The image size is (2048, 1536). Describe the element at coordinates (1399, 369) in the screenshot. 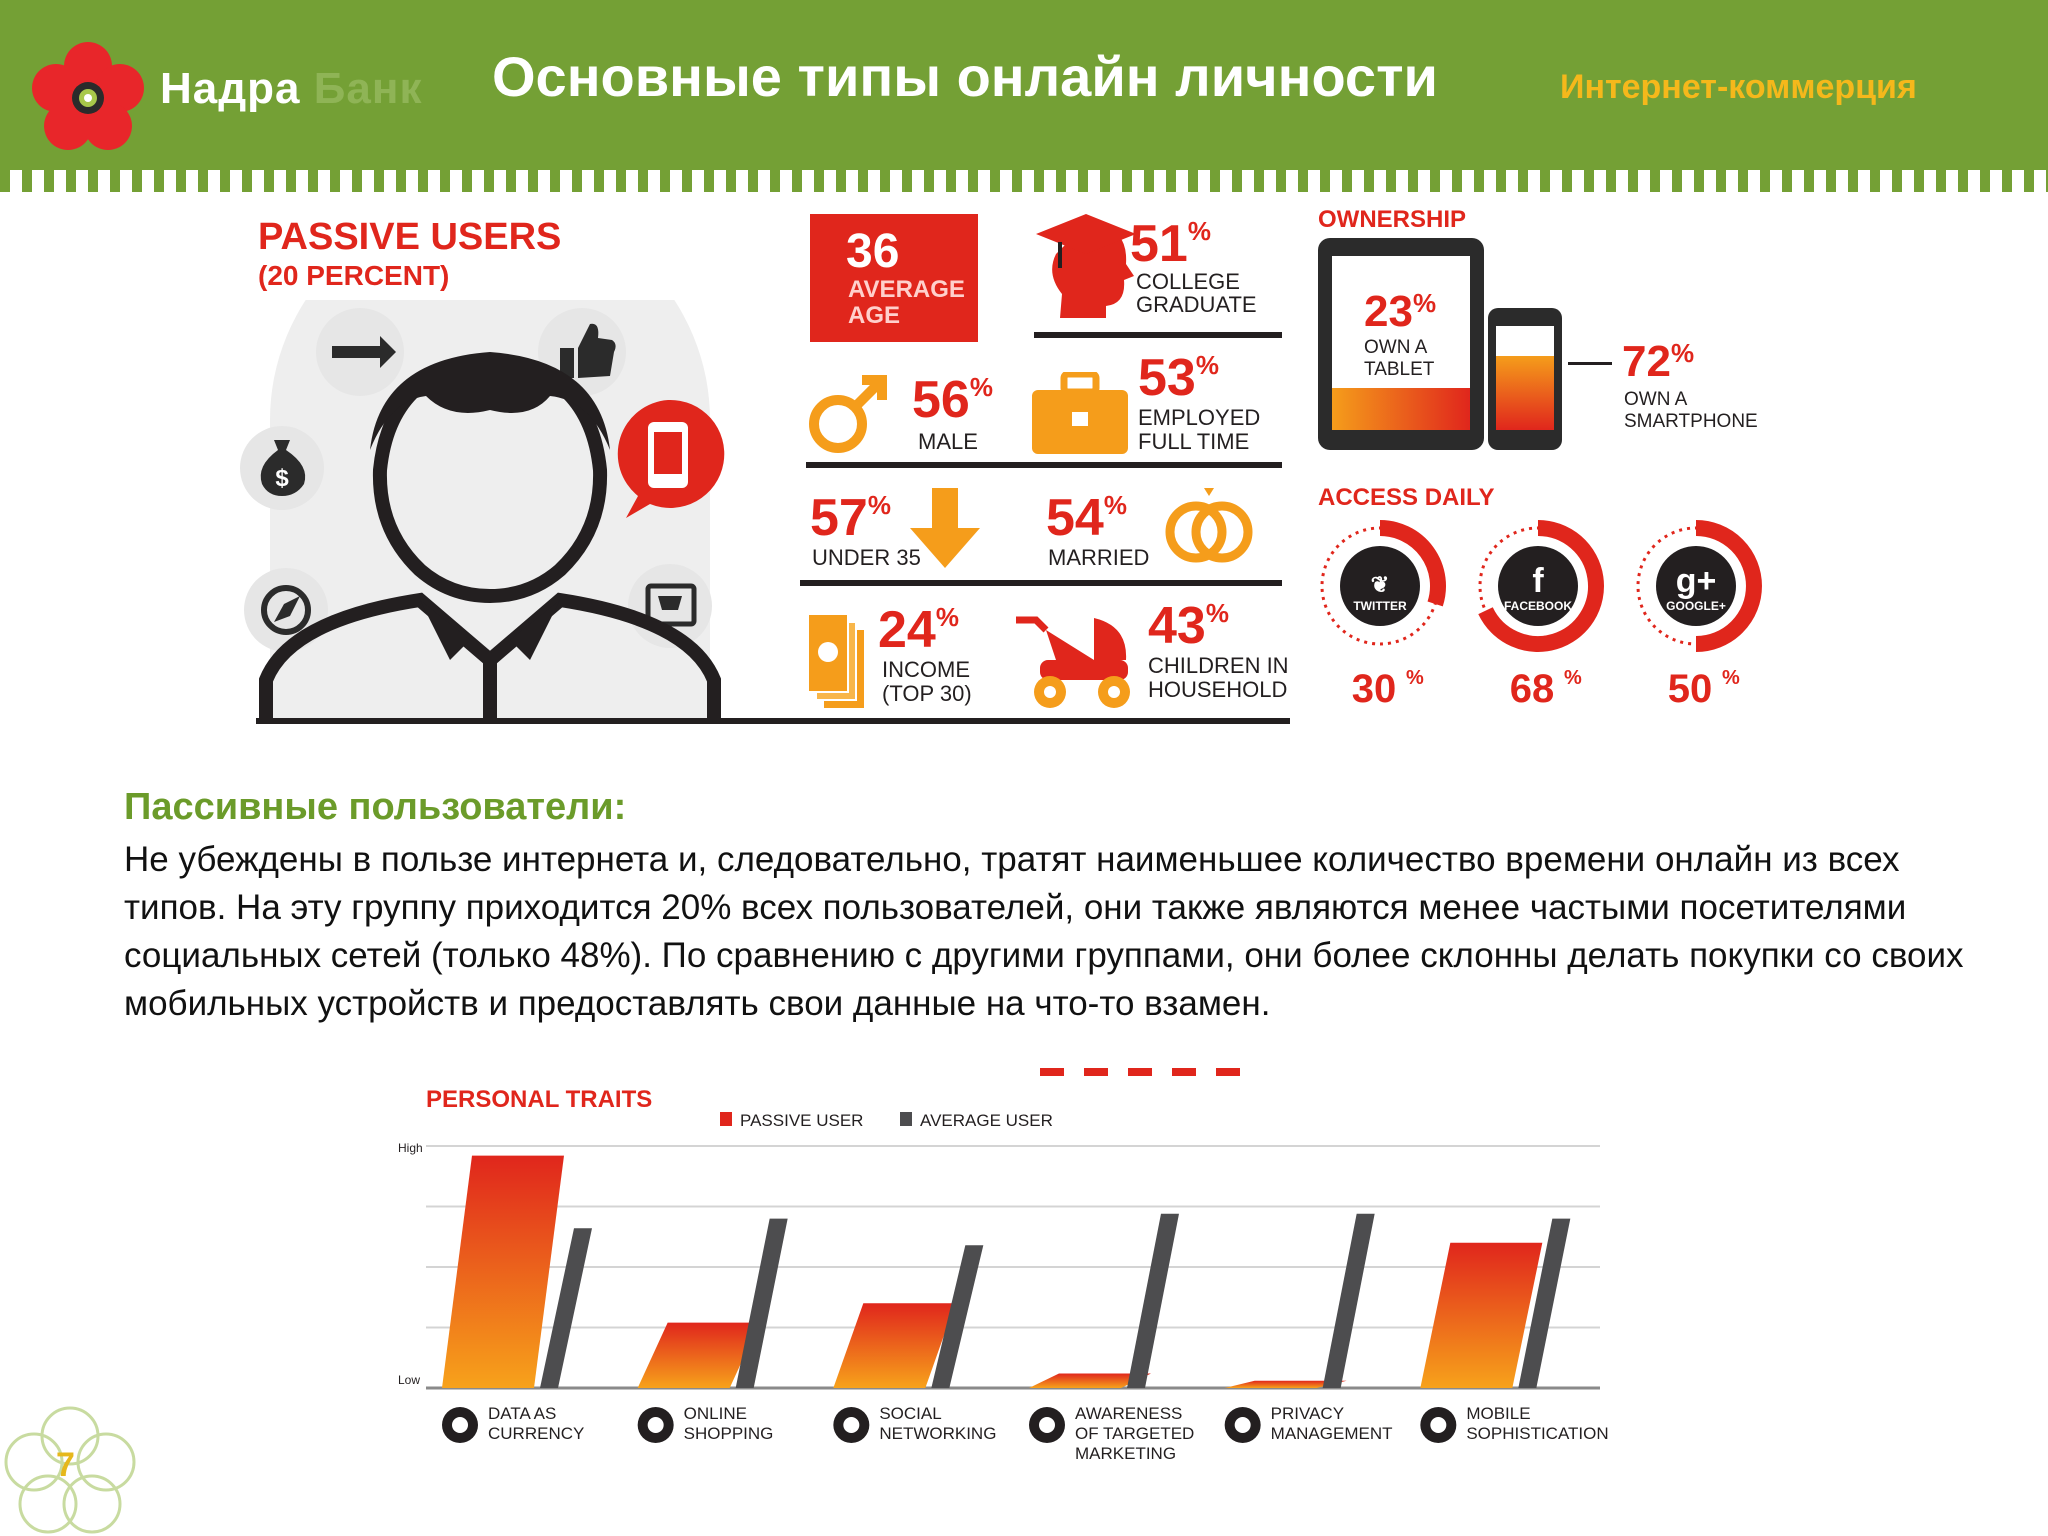

I see `tablet-ownership-label-2: TABLET` at that location.